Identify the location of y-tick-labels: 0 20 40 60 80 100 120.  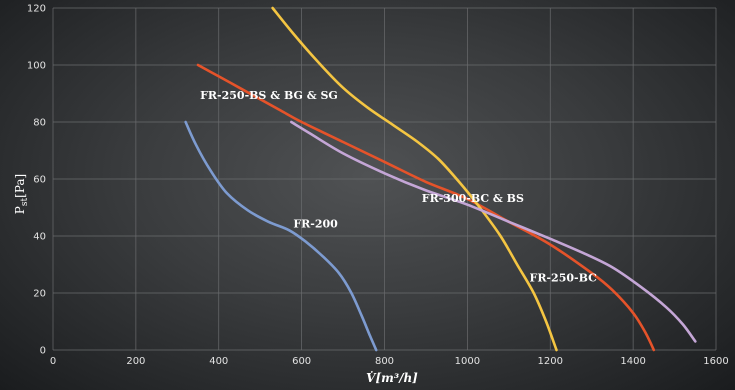
(36, 180).